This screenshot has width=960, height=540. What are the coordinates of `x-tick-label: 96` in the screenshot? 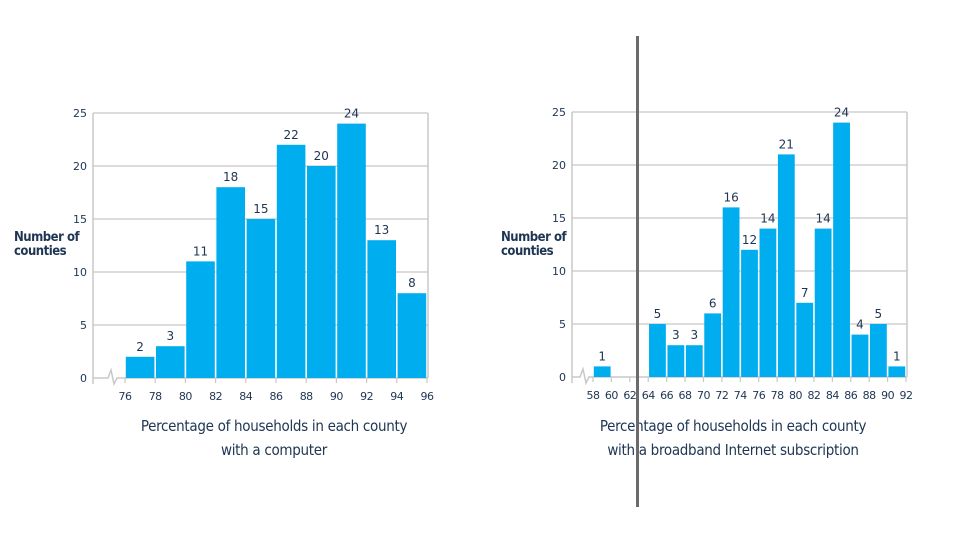 It's located at (427, 396).